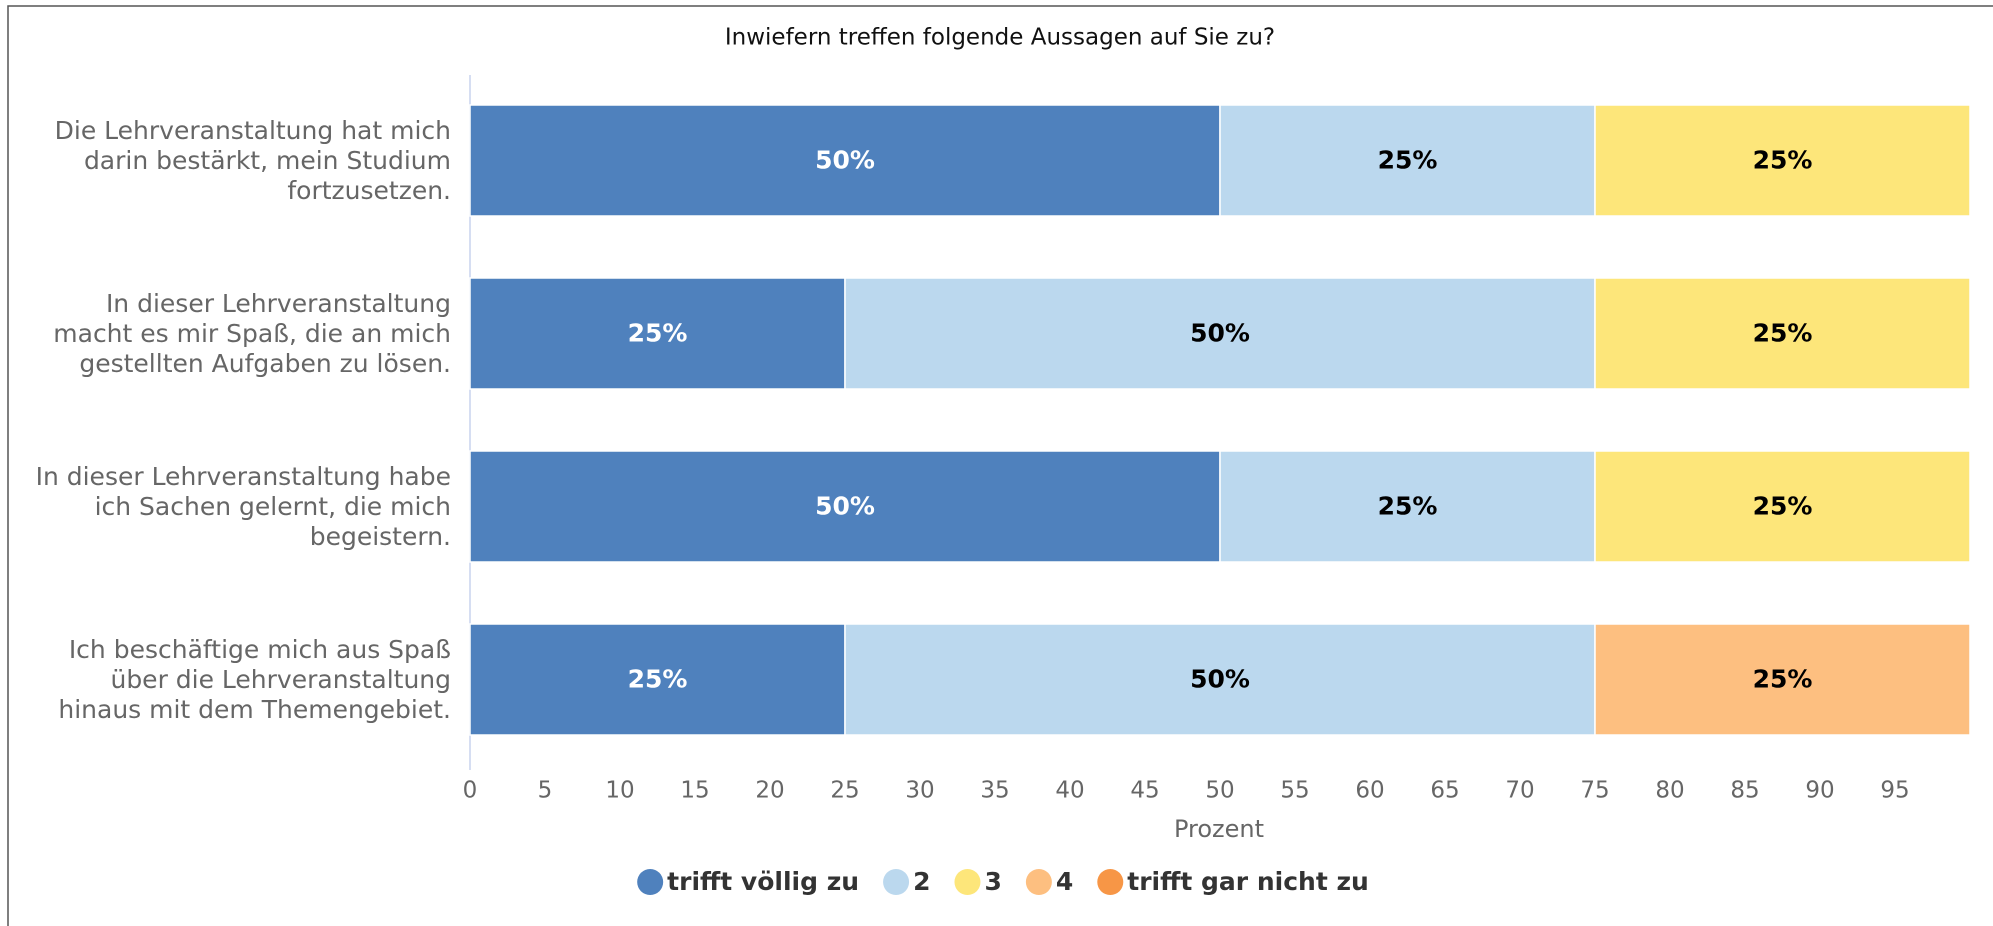 This screenshot has width=1993, height=926. What do you see at coordinates (1144, 791) in the screenshot?
I see `x-tick-label: 45` at bounding box center [1144, 791].